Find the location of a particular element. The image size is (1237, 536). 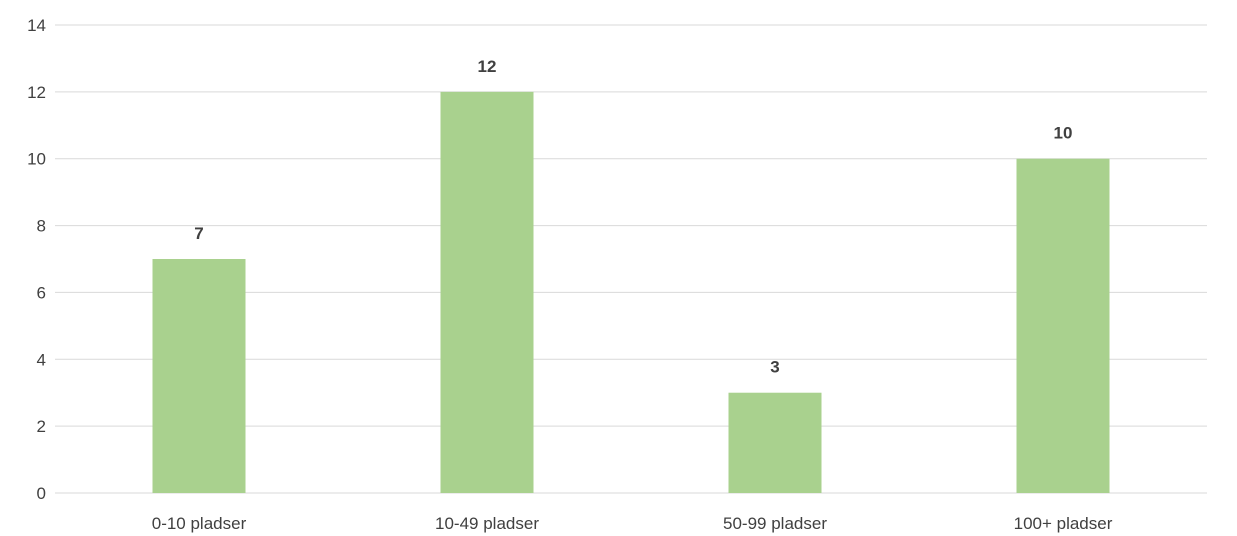

y-tick-label: 0 is located at coordinates (41, 493).